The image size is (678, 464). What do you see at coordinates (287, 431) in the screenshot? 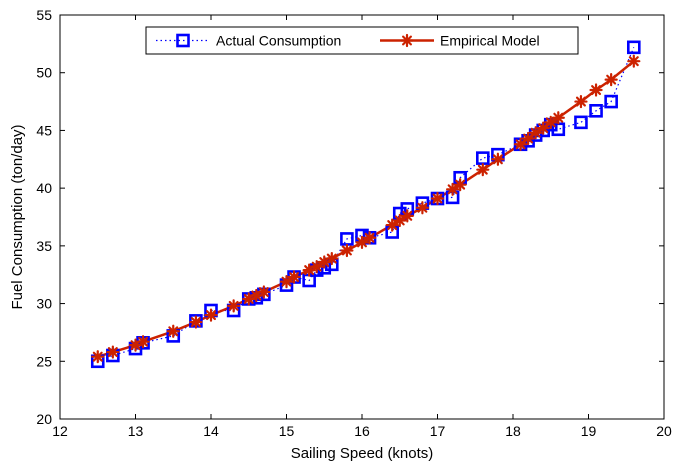
I see `x-tick-label: 15` at bounding box center [287, 431].